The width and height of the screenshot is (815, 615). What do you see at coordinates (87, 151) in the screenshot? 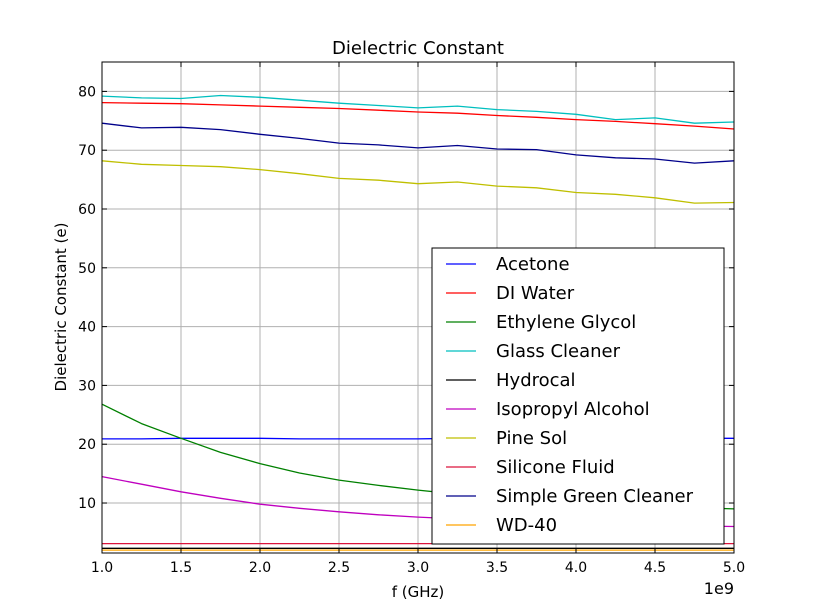
I see `y-tick-label: 70` at bounding box center [87, 151].